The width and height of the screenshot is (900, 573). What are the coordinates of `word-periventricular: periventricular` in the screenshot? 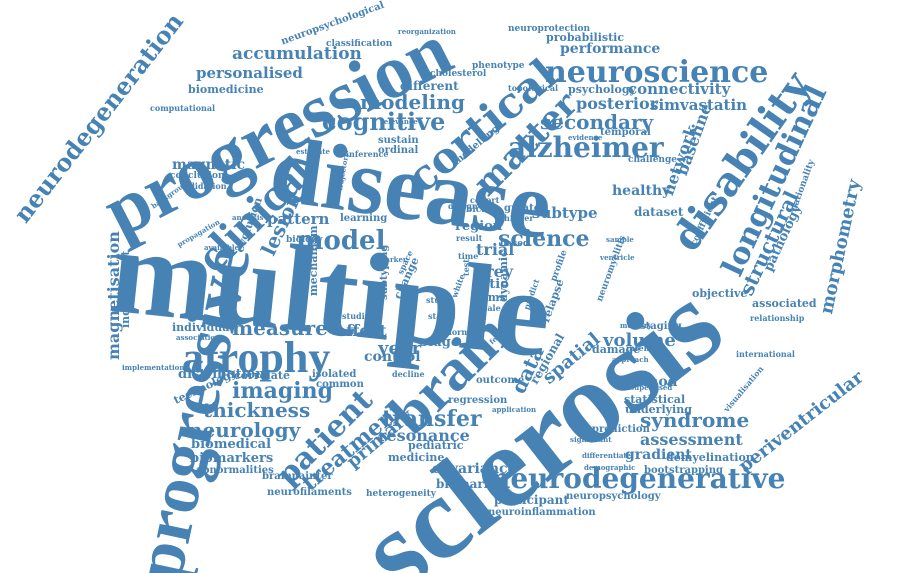 It's located at (801, 421).